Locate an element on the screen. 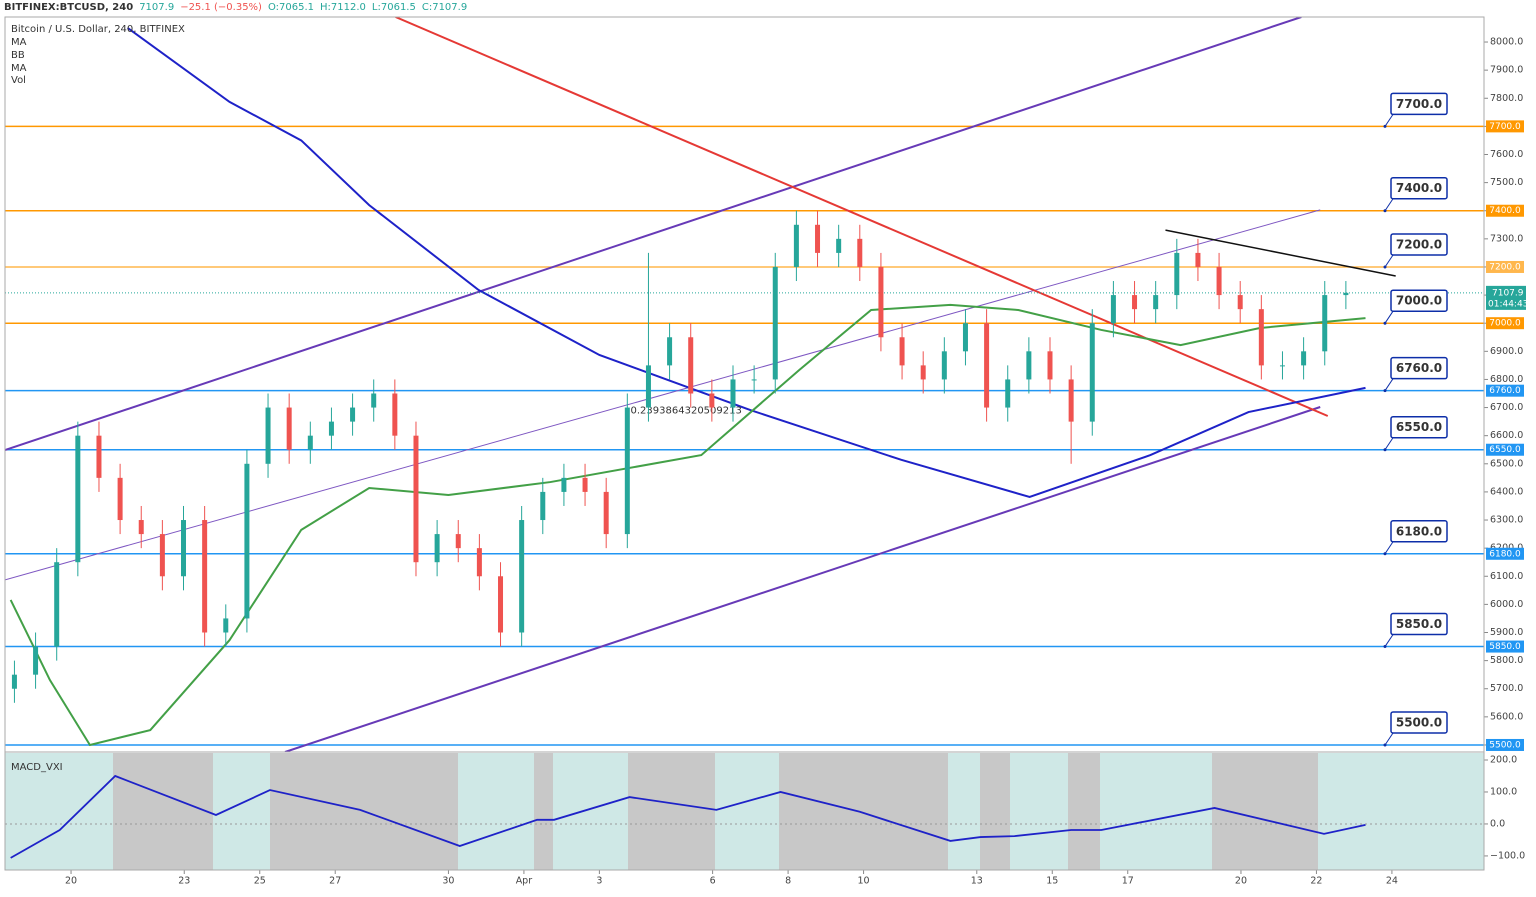  x-tick-label: 15 is located at coordinates (1052, 881).